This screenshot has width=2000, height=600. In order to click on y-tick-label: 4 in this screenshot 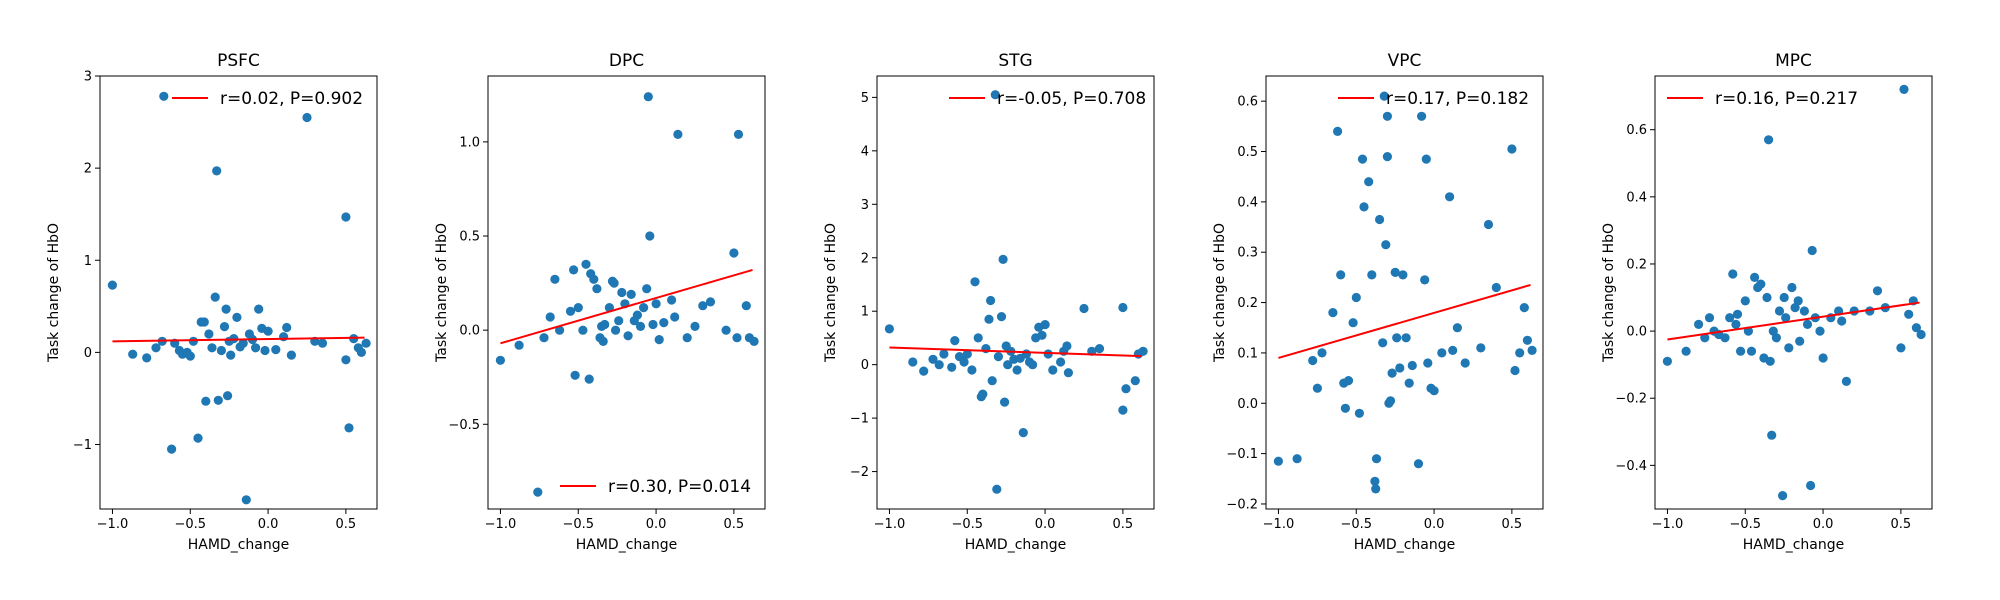, I will do `click(865, 151)`.